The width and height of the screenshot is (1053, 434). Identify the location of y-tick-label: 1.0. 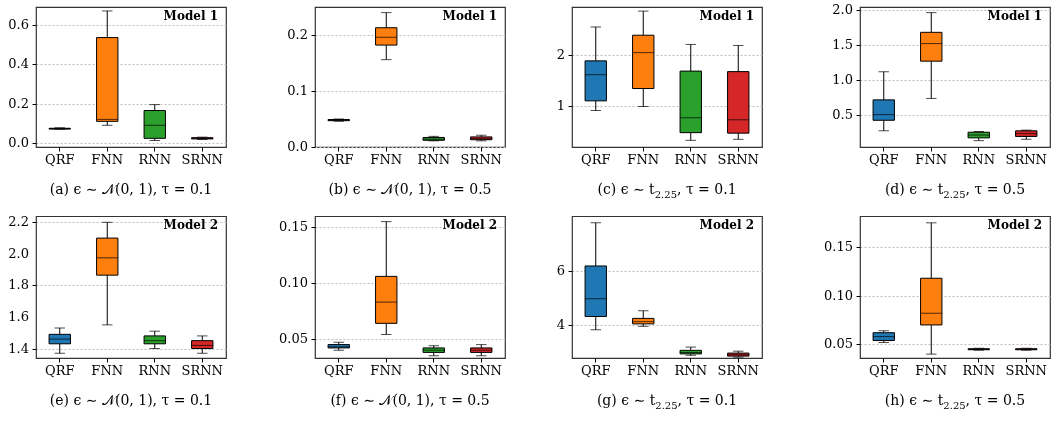
(842, 80).